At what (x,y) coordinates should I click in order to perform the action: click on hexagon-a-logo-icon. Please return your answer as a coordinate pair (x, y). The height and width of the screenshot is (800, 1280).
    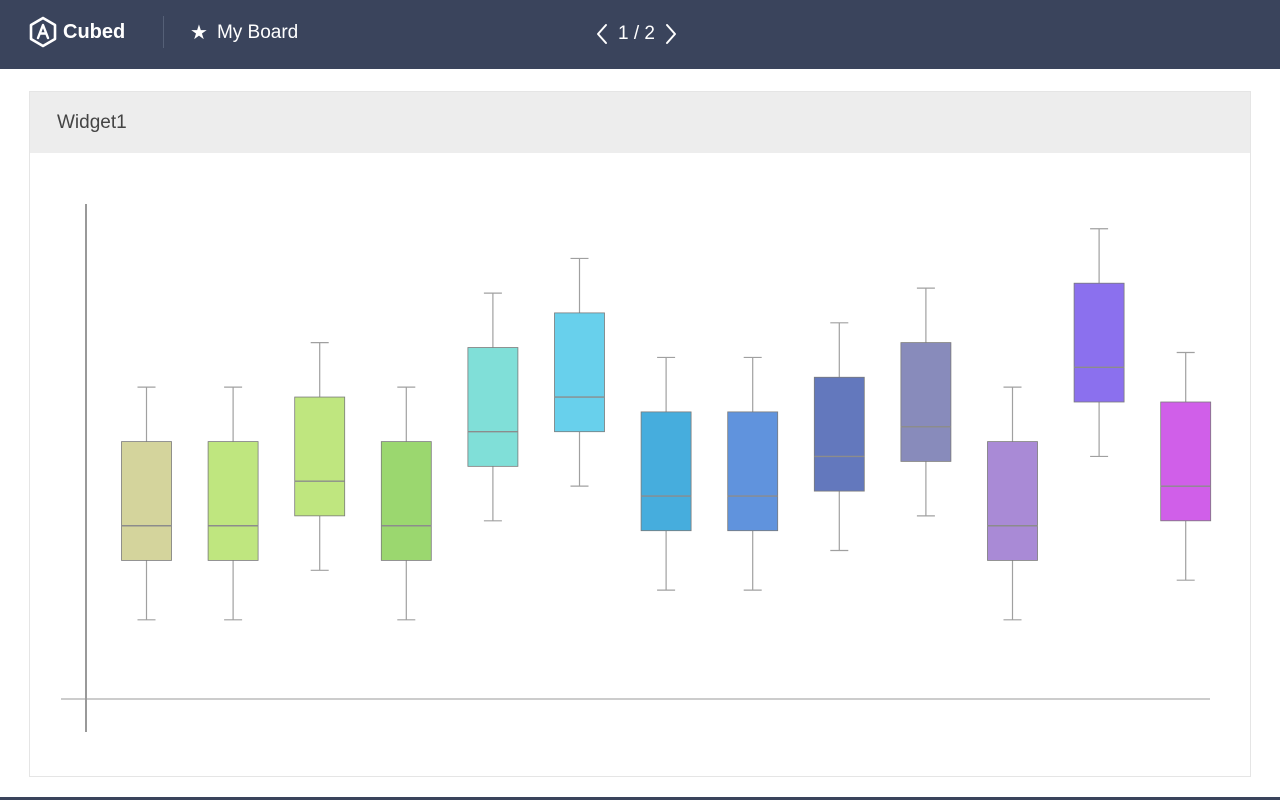
    Looking at the image, I should click on (43, 32).